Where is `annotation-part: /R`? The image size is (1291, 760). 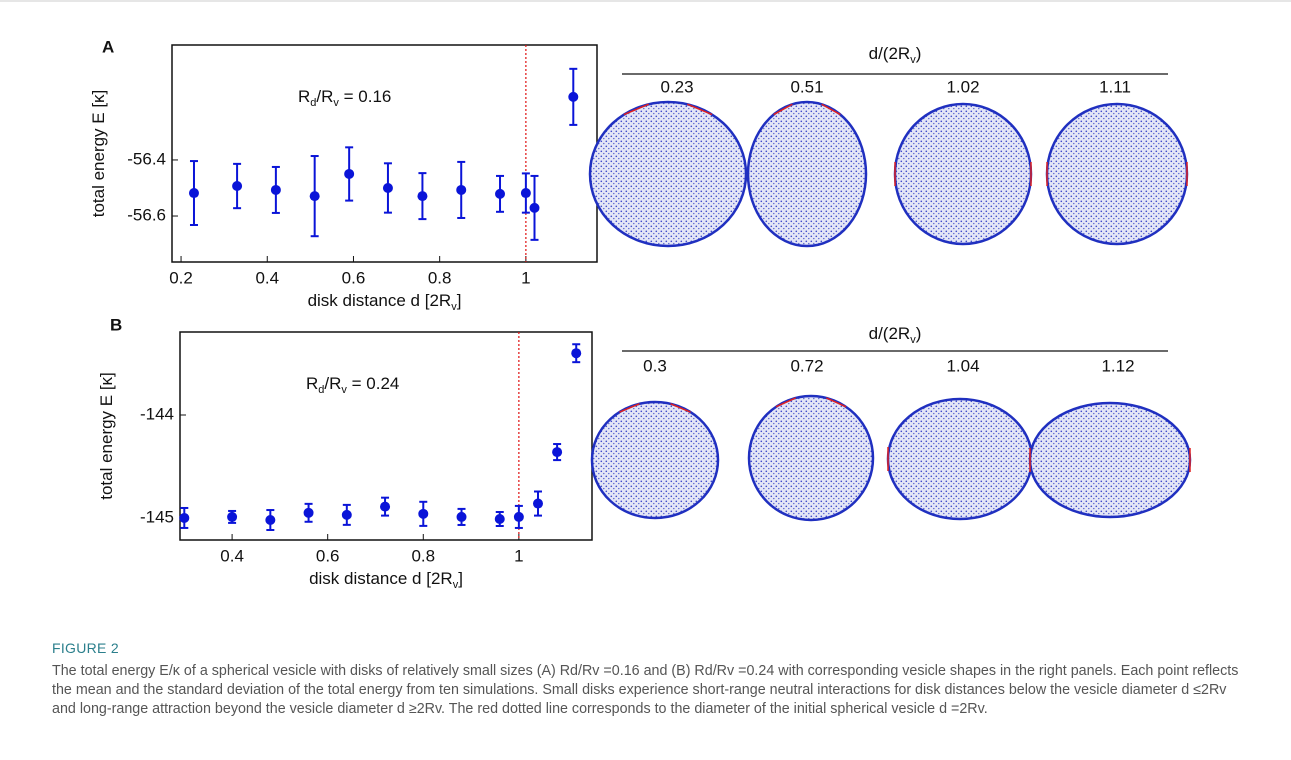
annotation-part: /R is located at coordinates (324, 96).